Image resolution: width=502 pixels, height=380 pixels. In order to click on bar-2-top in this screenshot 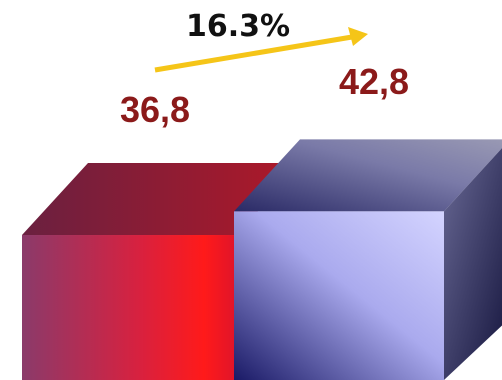, I will do `click(368, 175)`.